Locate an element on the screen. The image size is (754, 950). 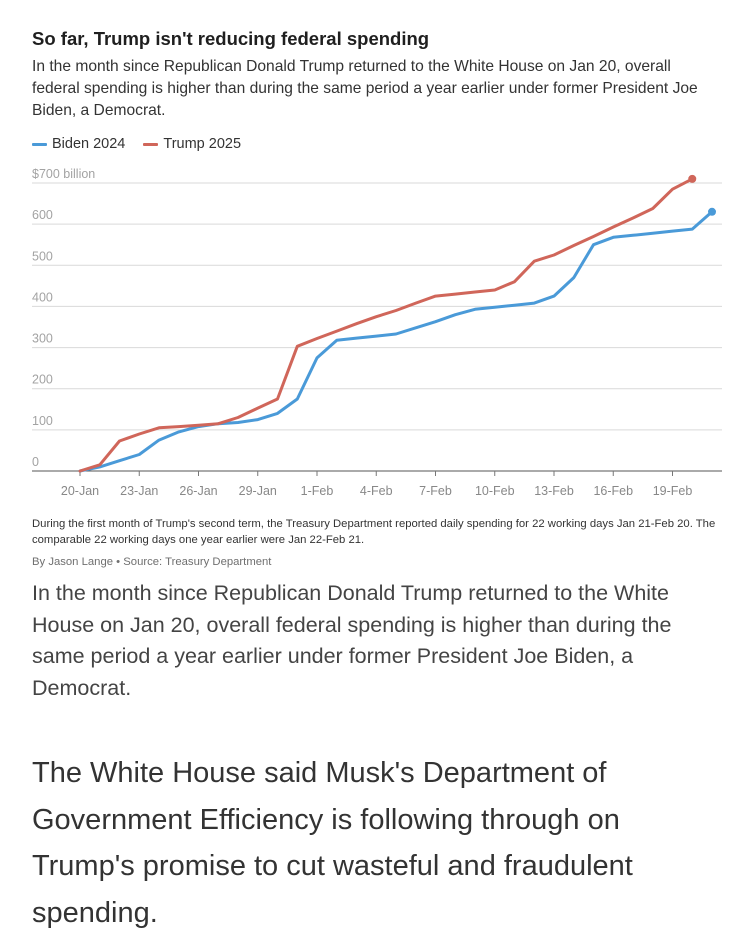
x-tick-label: 19-Feb is located at coordinates (673, 491).